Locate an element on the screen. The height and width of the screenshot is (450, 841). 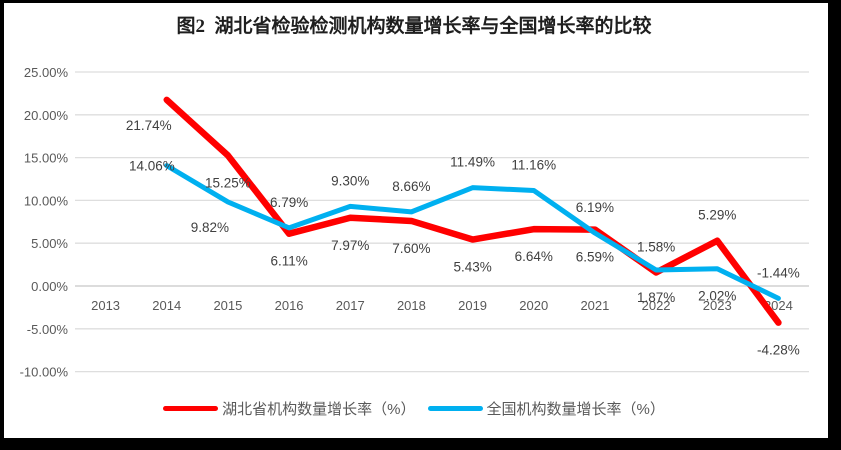
chart-title: 图2 湖北省检验检测机构数量增长率与全国增长率的比较 is located at coordinates (414, 26).